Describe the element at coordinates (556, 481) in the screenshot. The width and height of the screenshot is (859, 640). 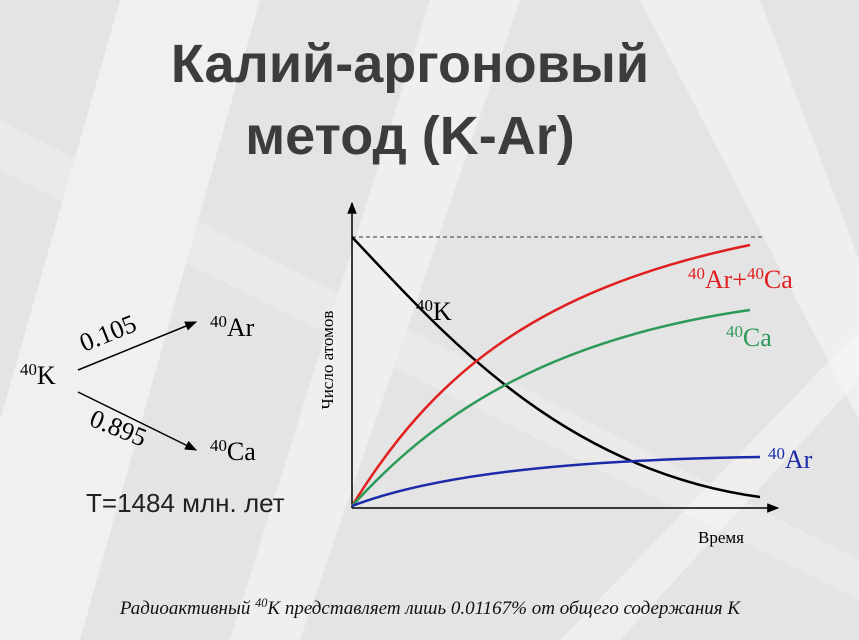
I see `curve-ar` at that location.